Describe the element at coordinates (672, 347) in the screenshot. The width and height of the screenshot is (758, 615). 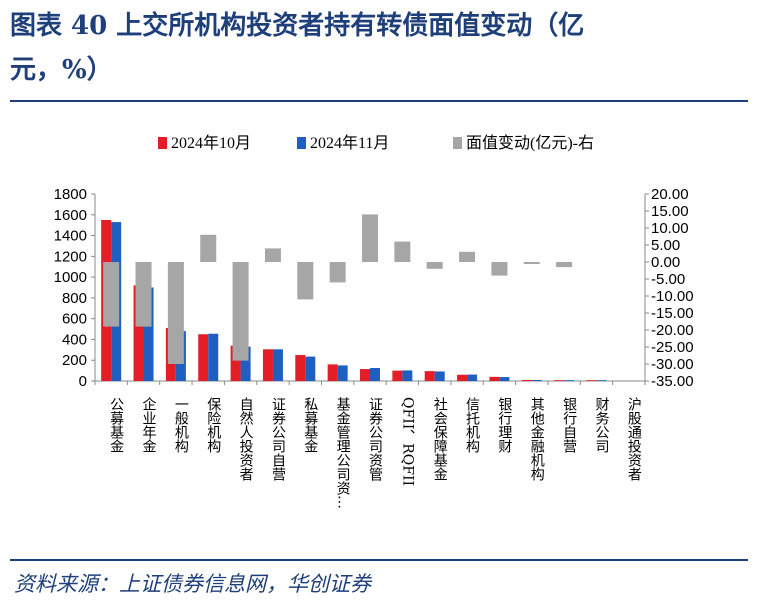
I see `right-tick-label: -25.00` at that location.